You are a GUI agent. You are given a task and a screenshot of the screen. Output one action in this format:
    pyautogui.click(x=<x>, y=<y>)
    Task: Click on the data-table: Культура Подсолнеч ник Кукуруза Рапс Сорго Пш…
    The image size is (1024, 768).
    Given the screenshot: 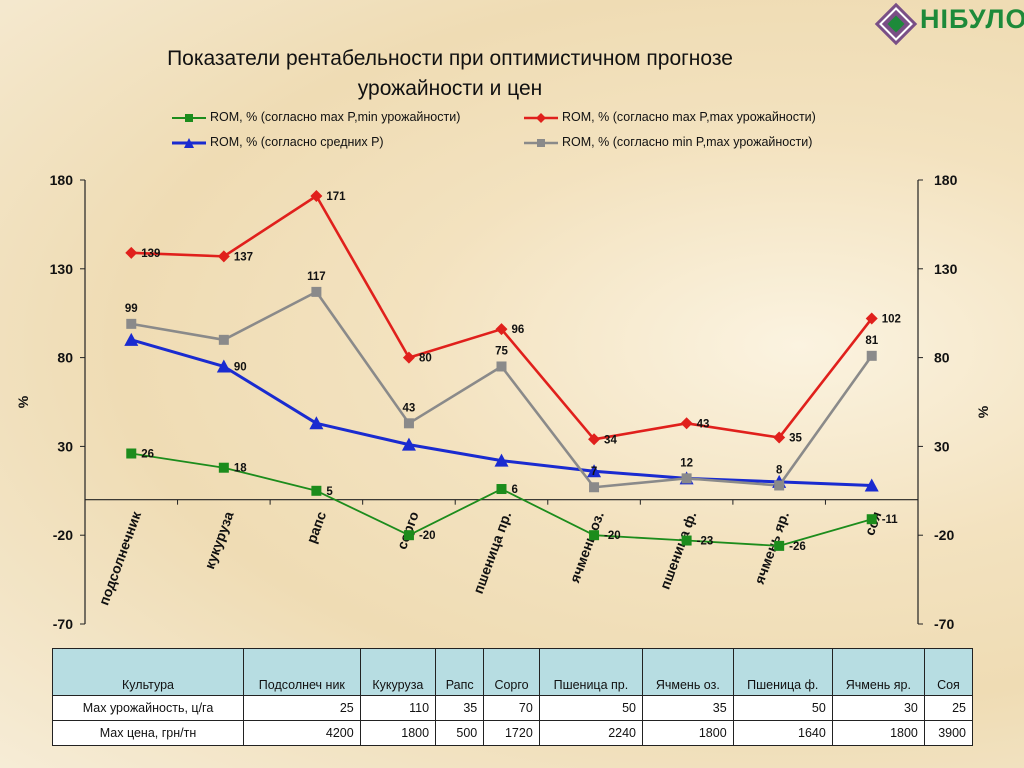 What is the action you would take?
    pyautogui.click(x=513, y=697)
    